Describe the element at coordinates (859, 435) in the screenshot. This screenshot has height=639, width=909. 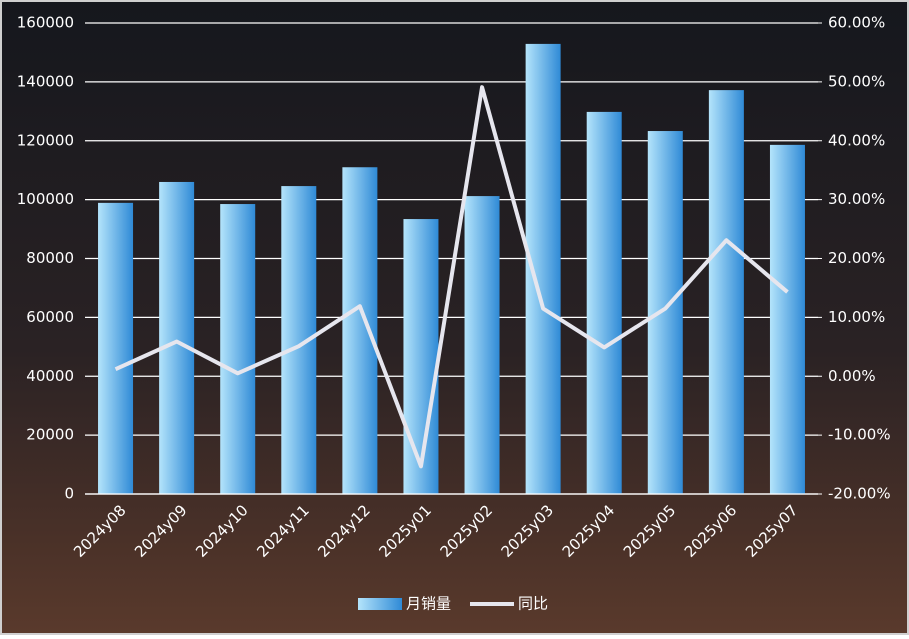
I see `y2-tick-label: -10.00%` at that location.